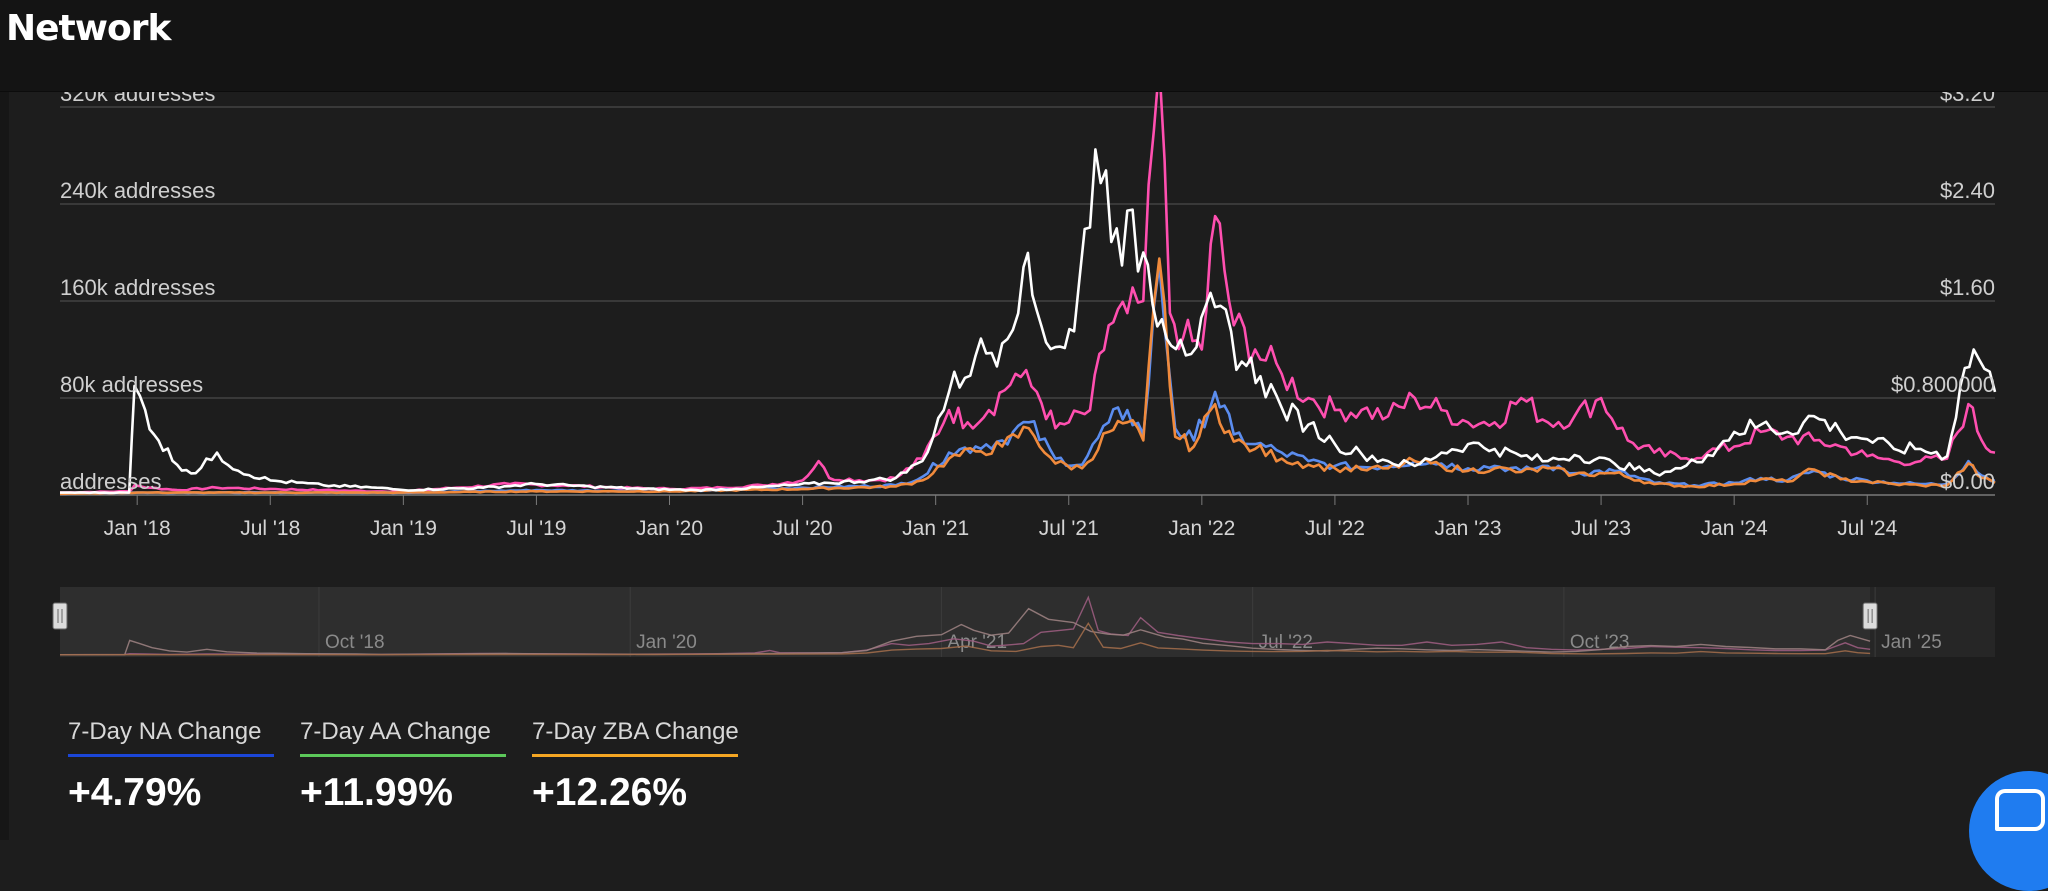 The height and width of the screenshot is (891, 2048). I want to click on x-axis-label: Jan '23, so click(1467, 528).